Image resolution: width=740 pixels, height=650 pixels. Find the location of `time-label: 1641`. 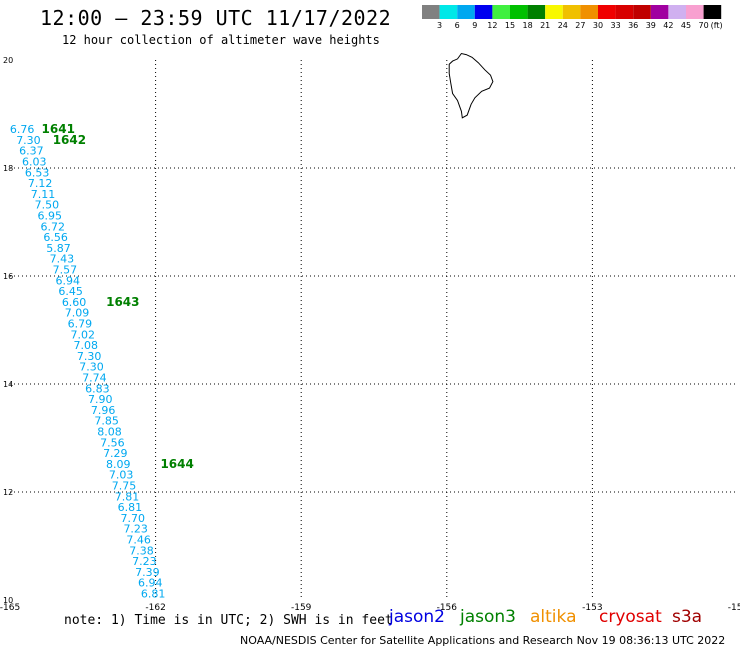

time-label: 1641 is located at coordinates (58, 129).